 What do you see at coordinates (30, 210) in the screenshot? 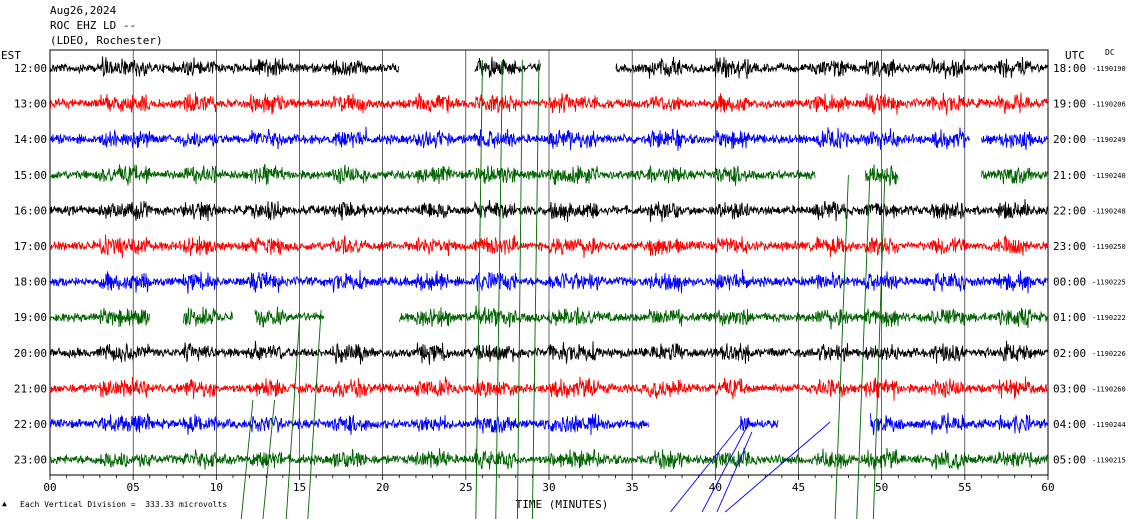
I see `row-left-time-label: 16:00` at bounding box center [30, 210].